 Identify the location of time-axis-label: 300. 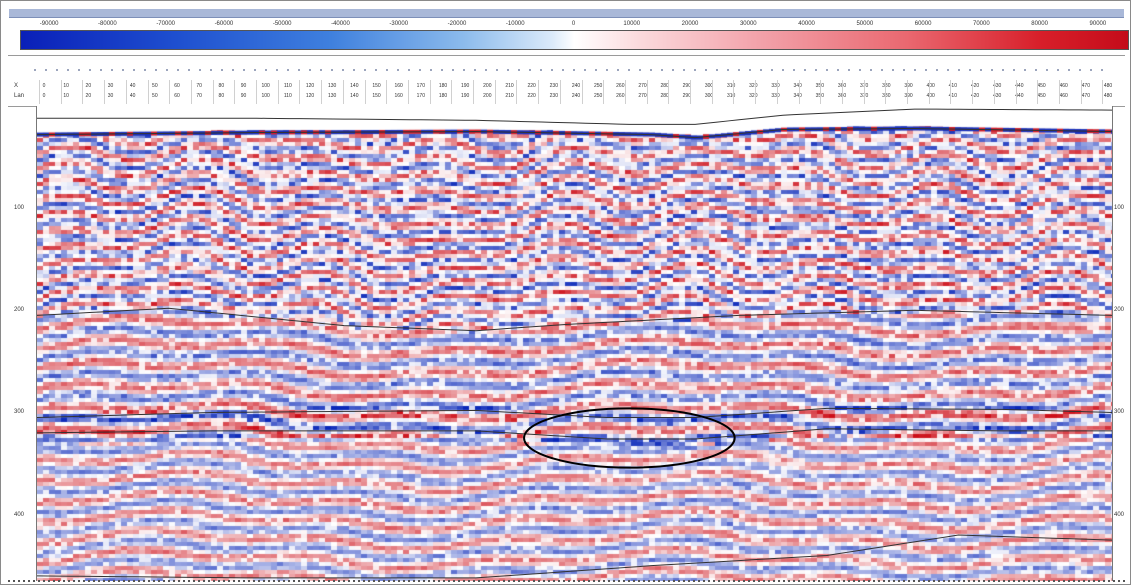
(19, 412).